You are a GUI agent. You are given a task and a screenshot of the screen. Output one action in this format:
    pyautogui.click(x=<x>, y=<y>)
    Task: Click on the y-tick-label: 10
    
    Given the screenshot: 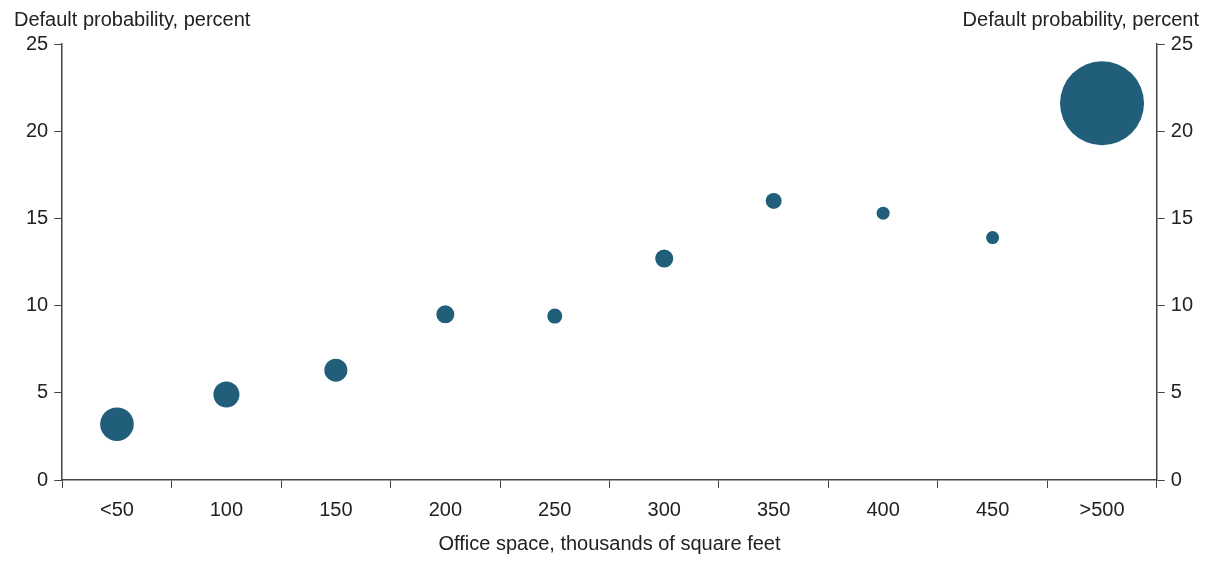 What is the action you would take?
    pyautogui.click(x=37, y=304)
    